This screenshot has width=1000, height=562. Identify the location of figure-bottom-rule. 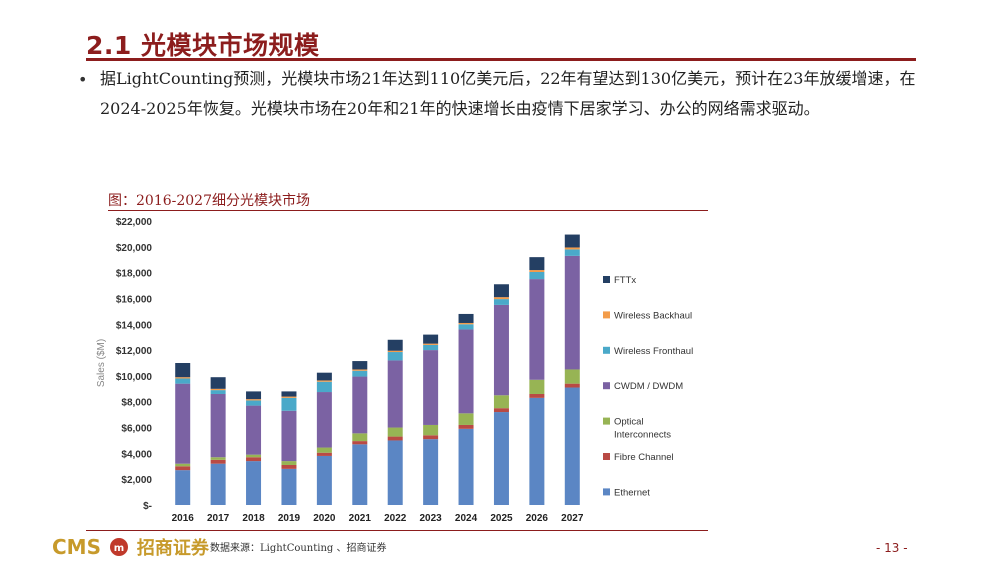
(397, 530).